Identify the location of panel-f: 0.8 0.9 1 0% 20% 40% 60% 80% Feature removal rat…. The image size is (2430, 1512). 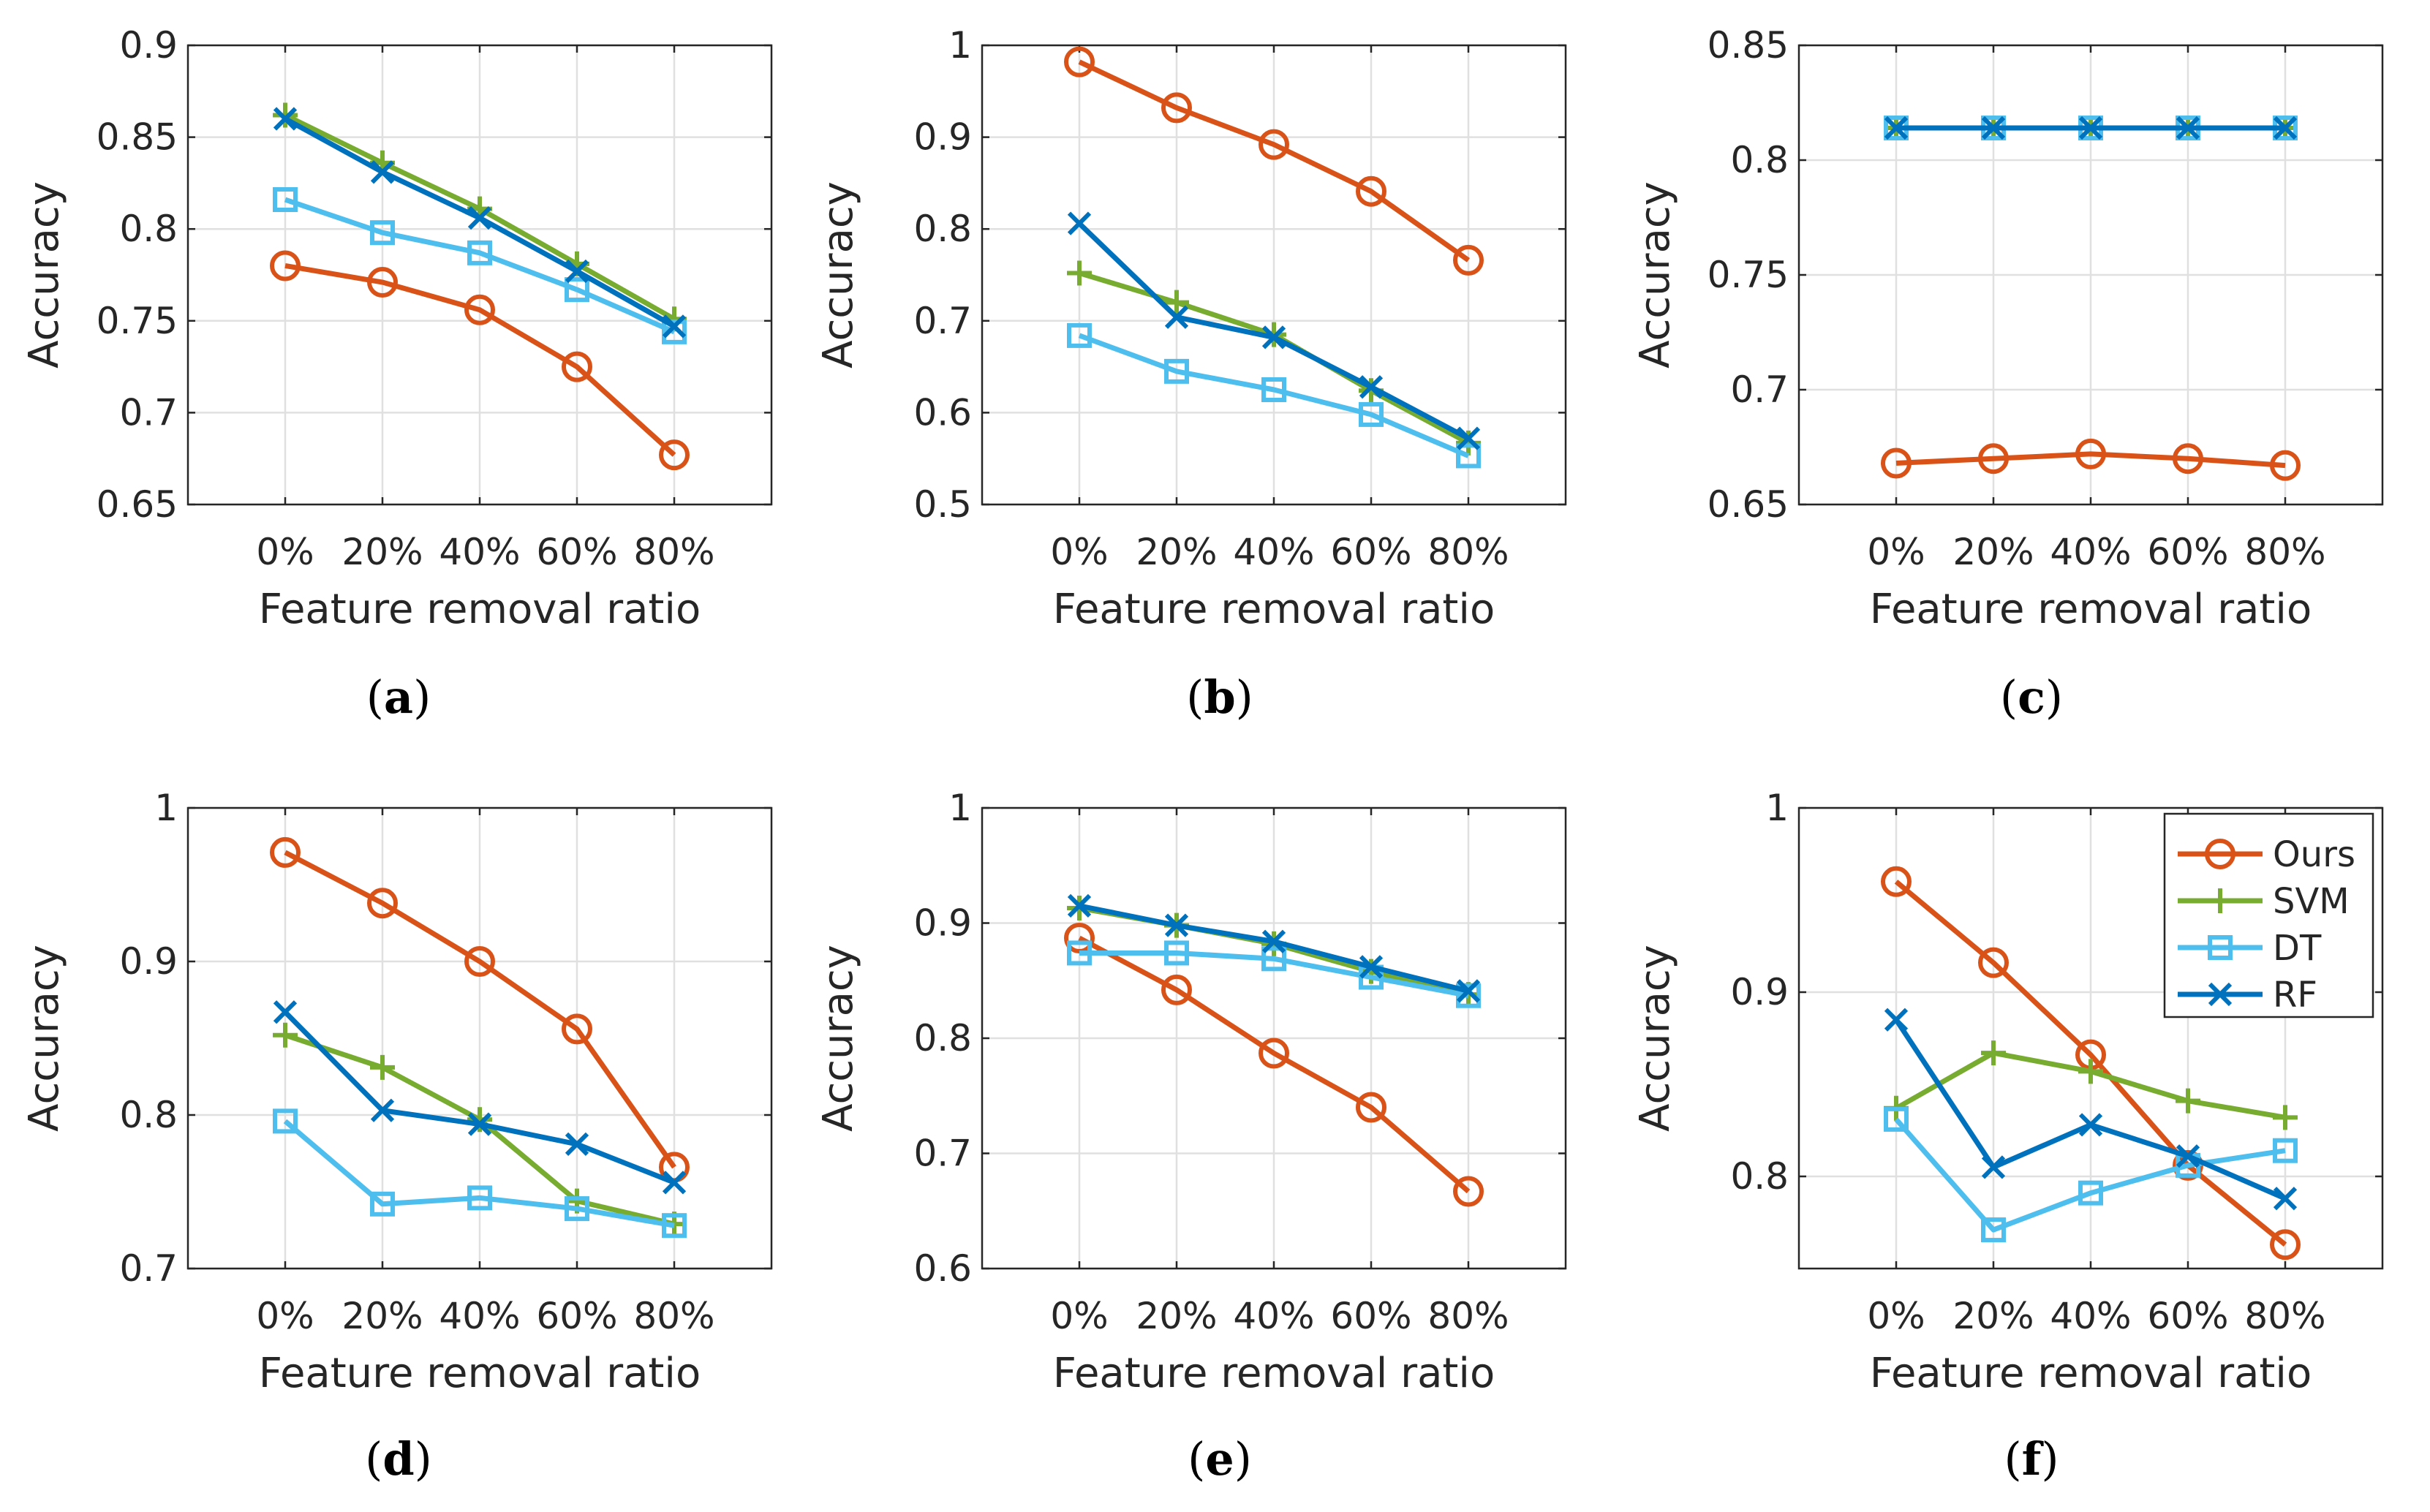
(2008, 1136).